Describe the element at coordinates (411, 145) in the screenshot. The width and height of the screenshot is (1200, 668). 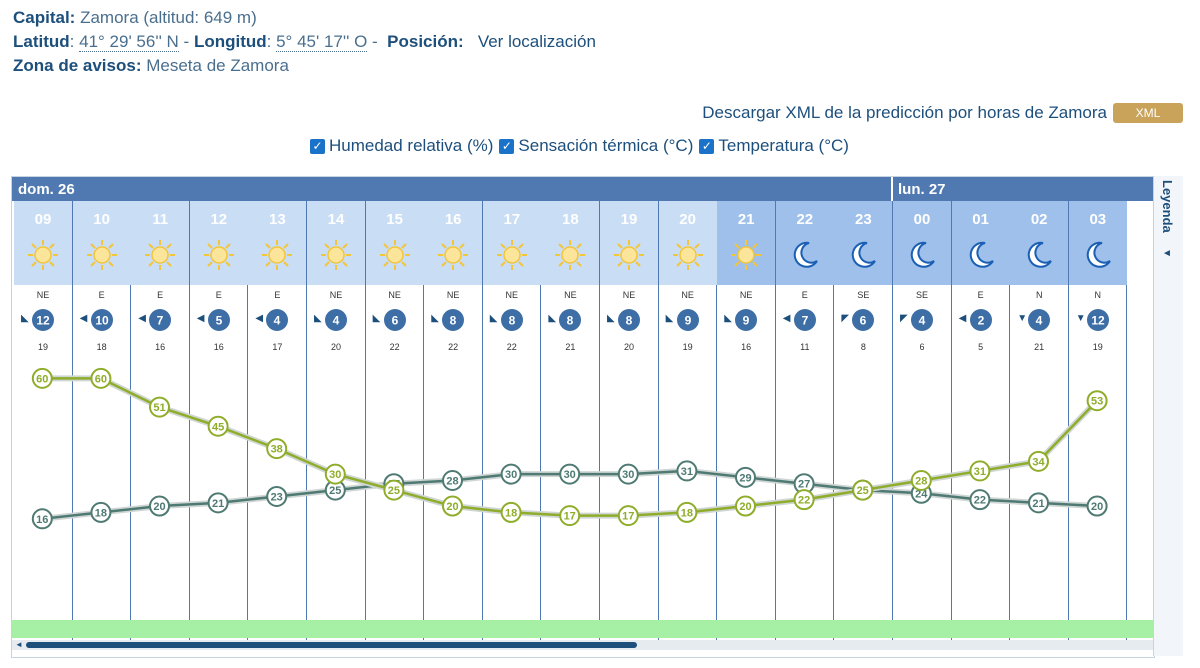
I see `toggle-humidity-label: Humedad relativa (%)` at that location.